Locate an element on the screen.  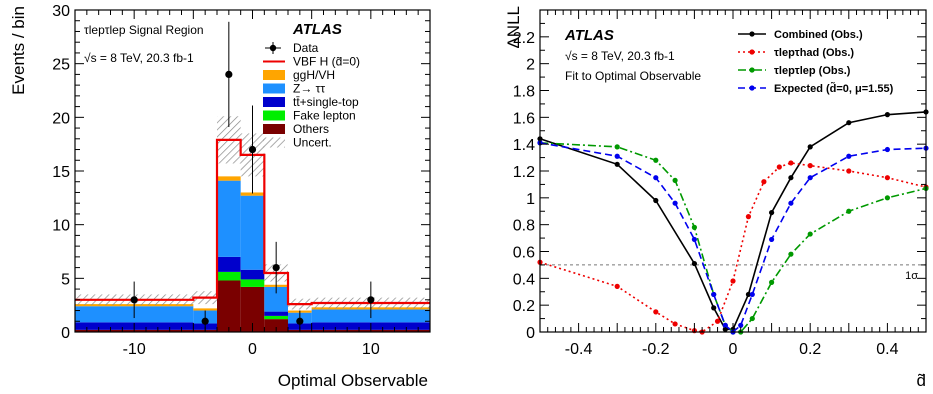
left-x-axis-label: Optimal Observable is located at coordinates (353, 380).